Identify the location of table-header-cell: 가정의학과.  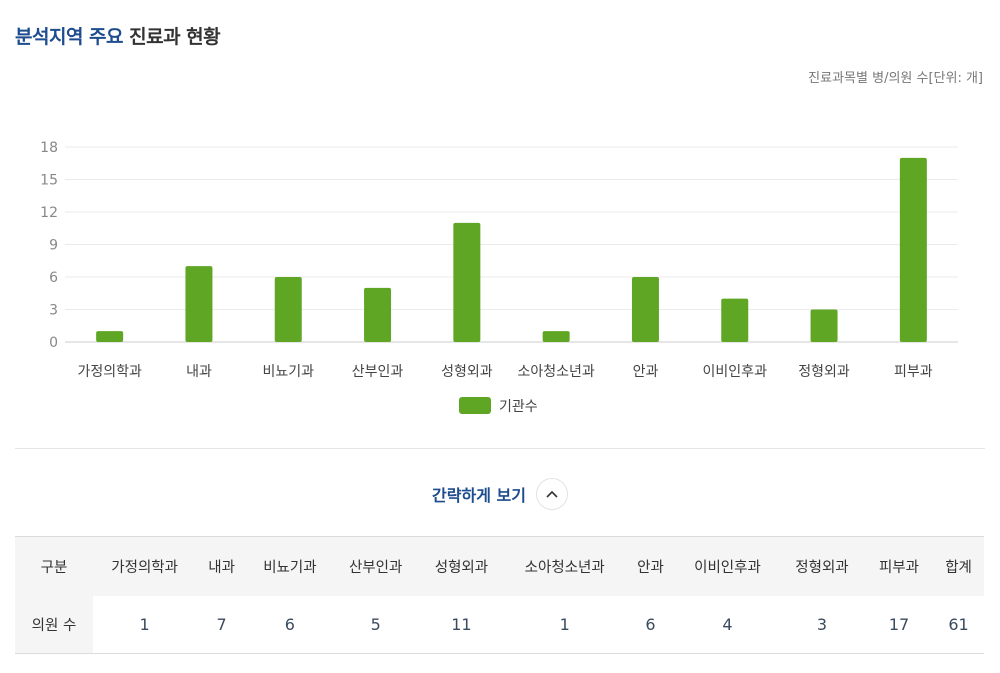
(145, 566).